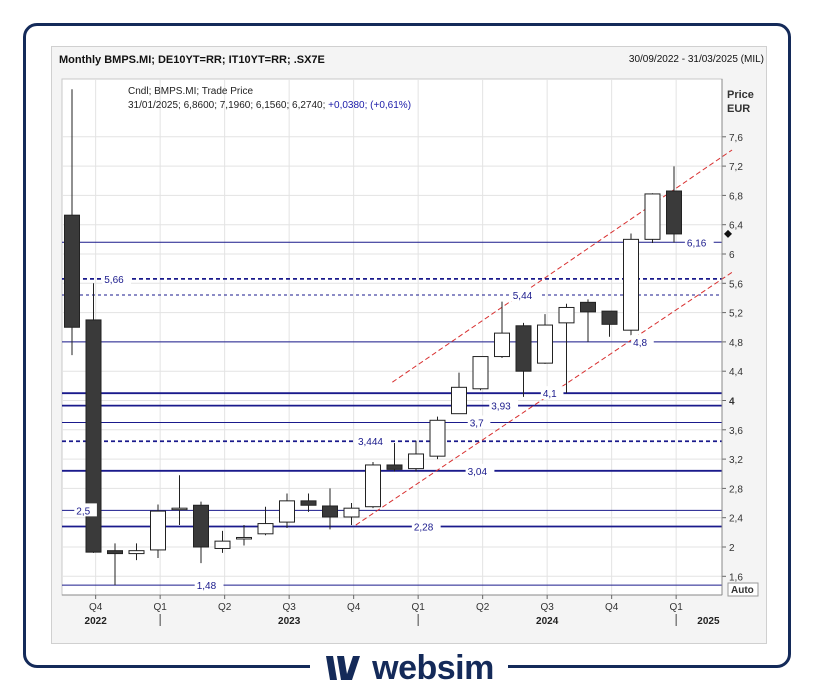  Describe the element at coordinates (732, 402) in the screenshot. I see `y-tick-label: 4` at that location.